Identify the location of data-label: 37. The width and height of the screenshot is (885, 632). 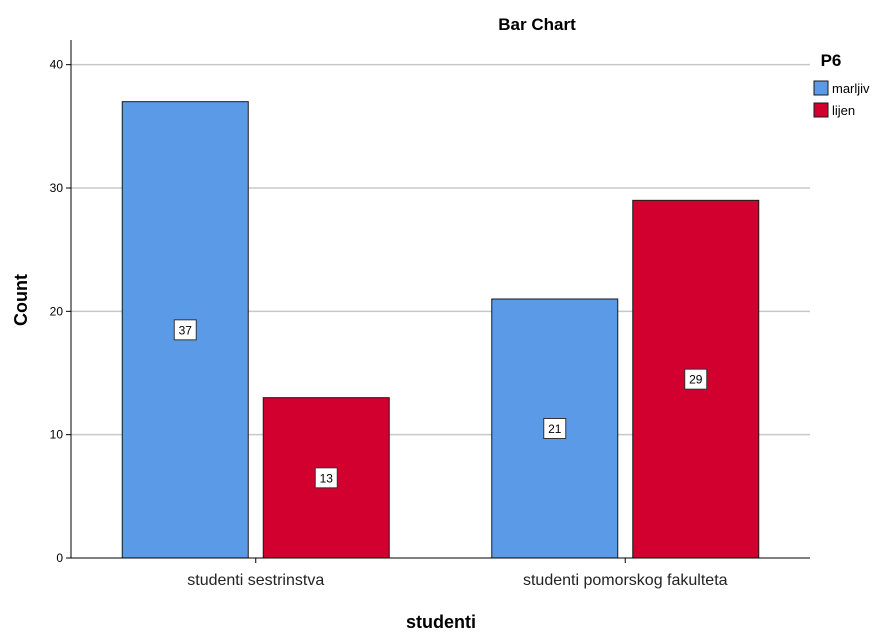
(186, 330).